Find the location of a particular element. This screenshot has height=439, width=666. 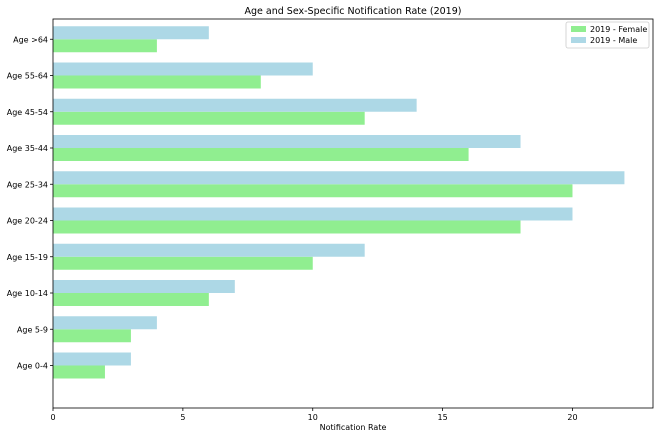

y-tick-label: Age >64 is located at coordinates (30, 39).